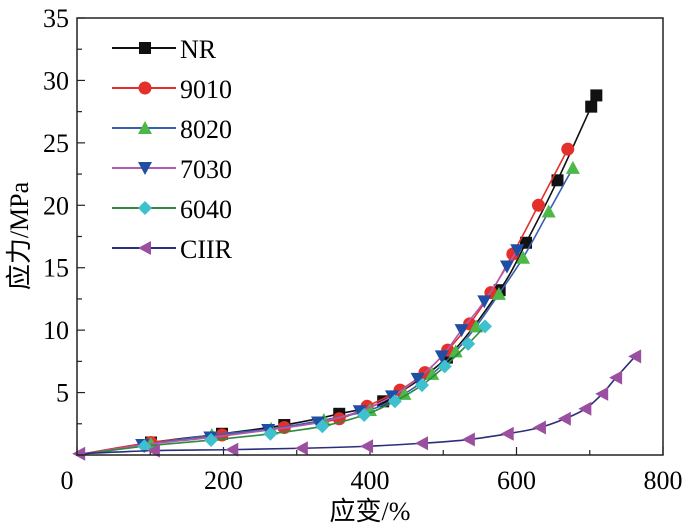 This screenshot has height=528, width=692. Describe the element at coordinates (223, 480) in the screenshot. I see `x-tick-label: 200` at that location.